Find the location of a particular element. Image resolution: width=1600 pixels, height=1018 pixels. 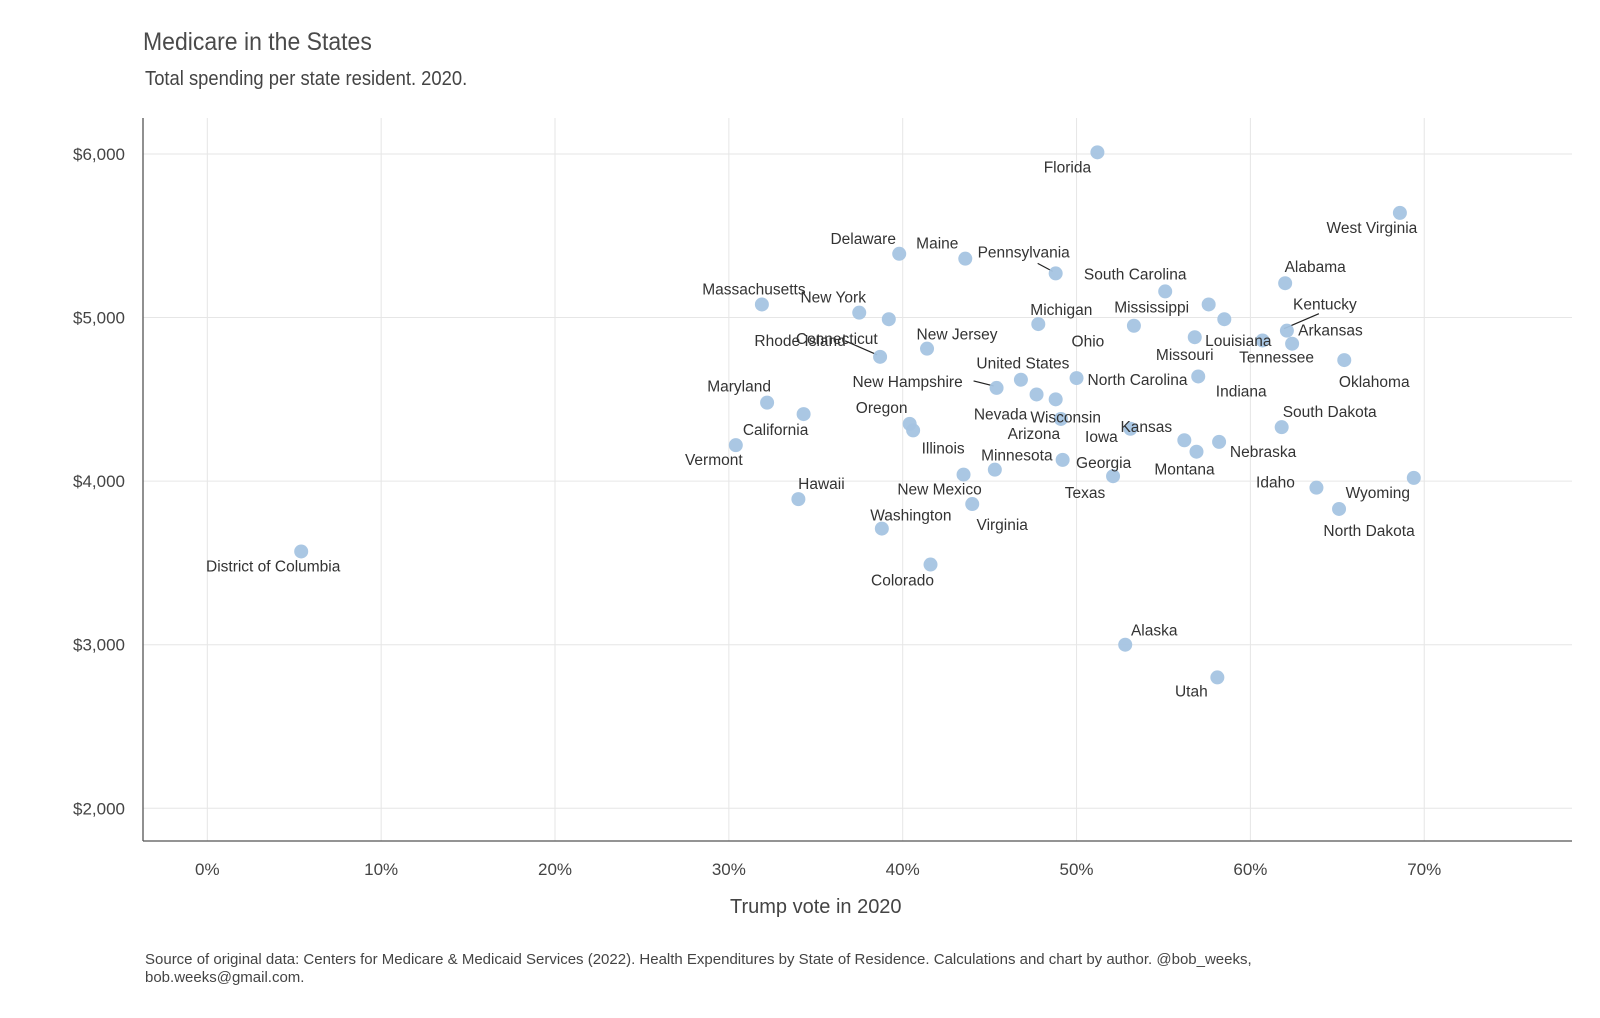

x-tick-label: 50% is located at coordinates (1077, 869).